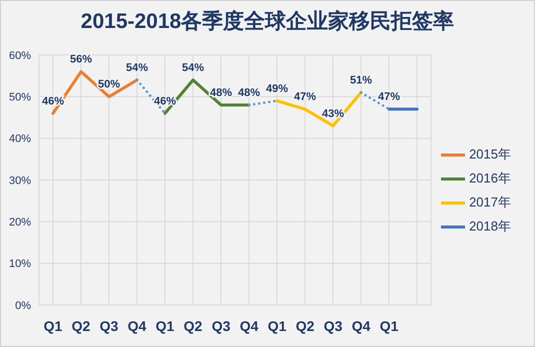 This screenshot has width=535, height=347. Describe the element at coordinates (20, 56) in the screenshot. I see `y-tick-label: 60%` at that location.